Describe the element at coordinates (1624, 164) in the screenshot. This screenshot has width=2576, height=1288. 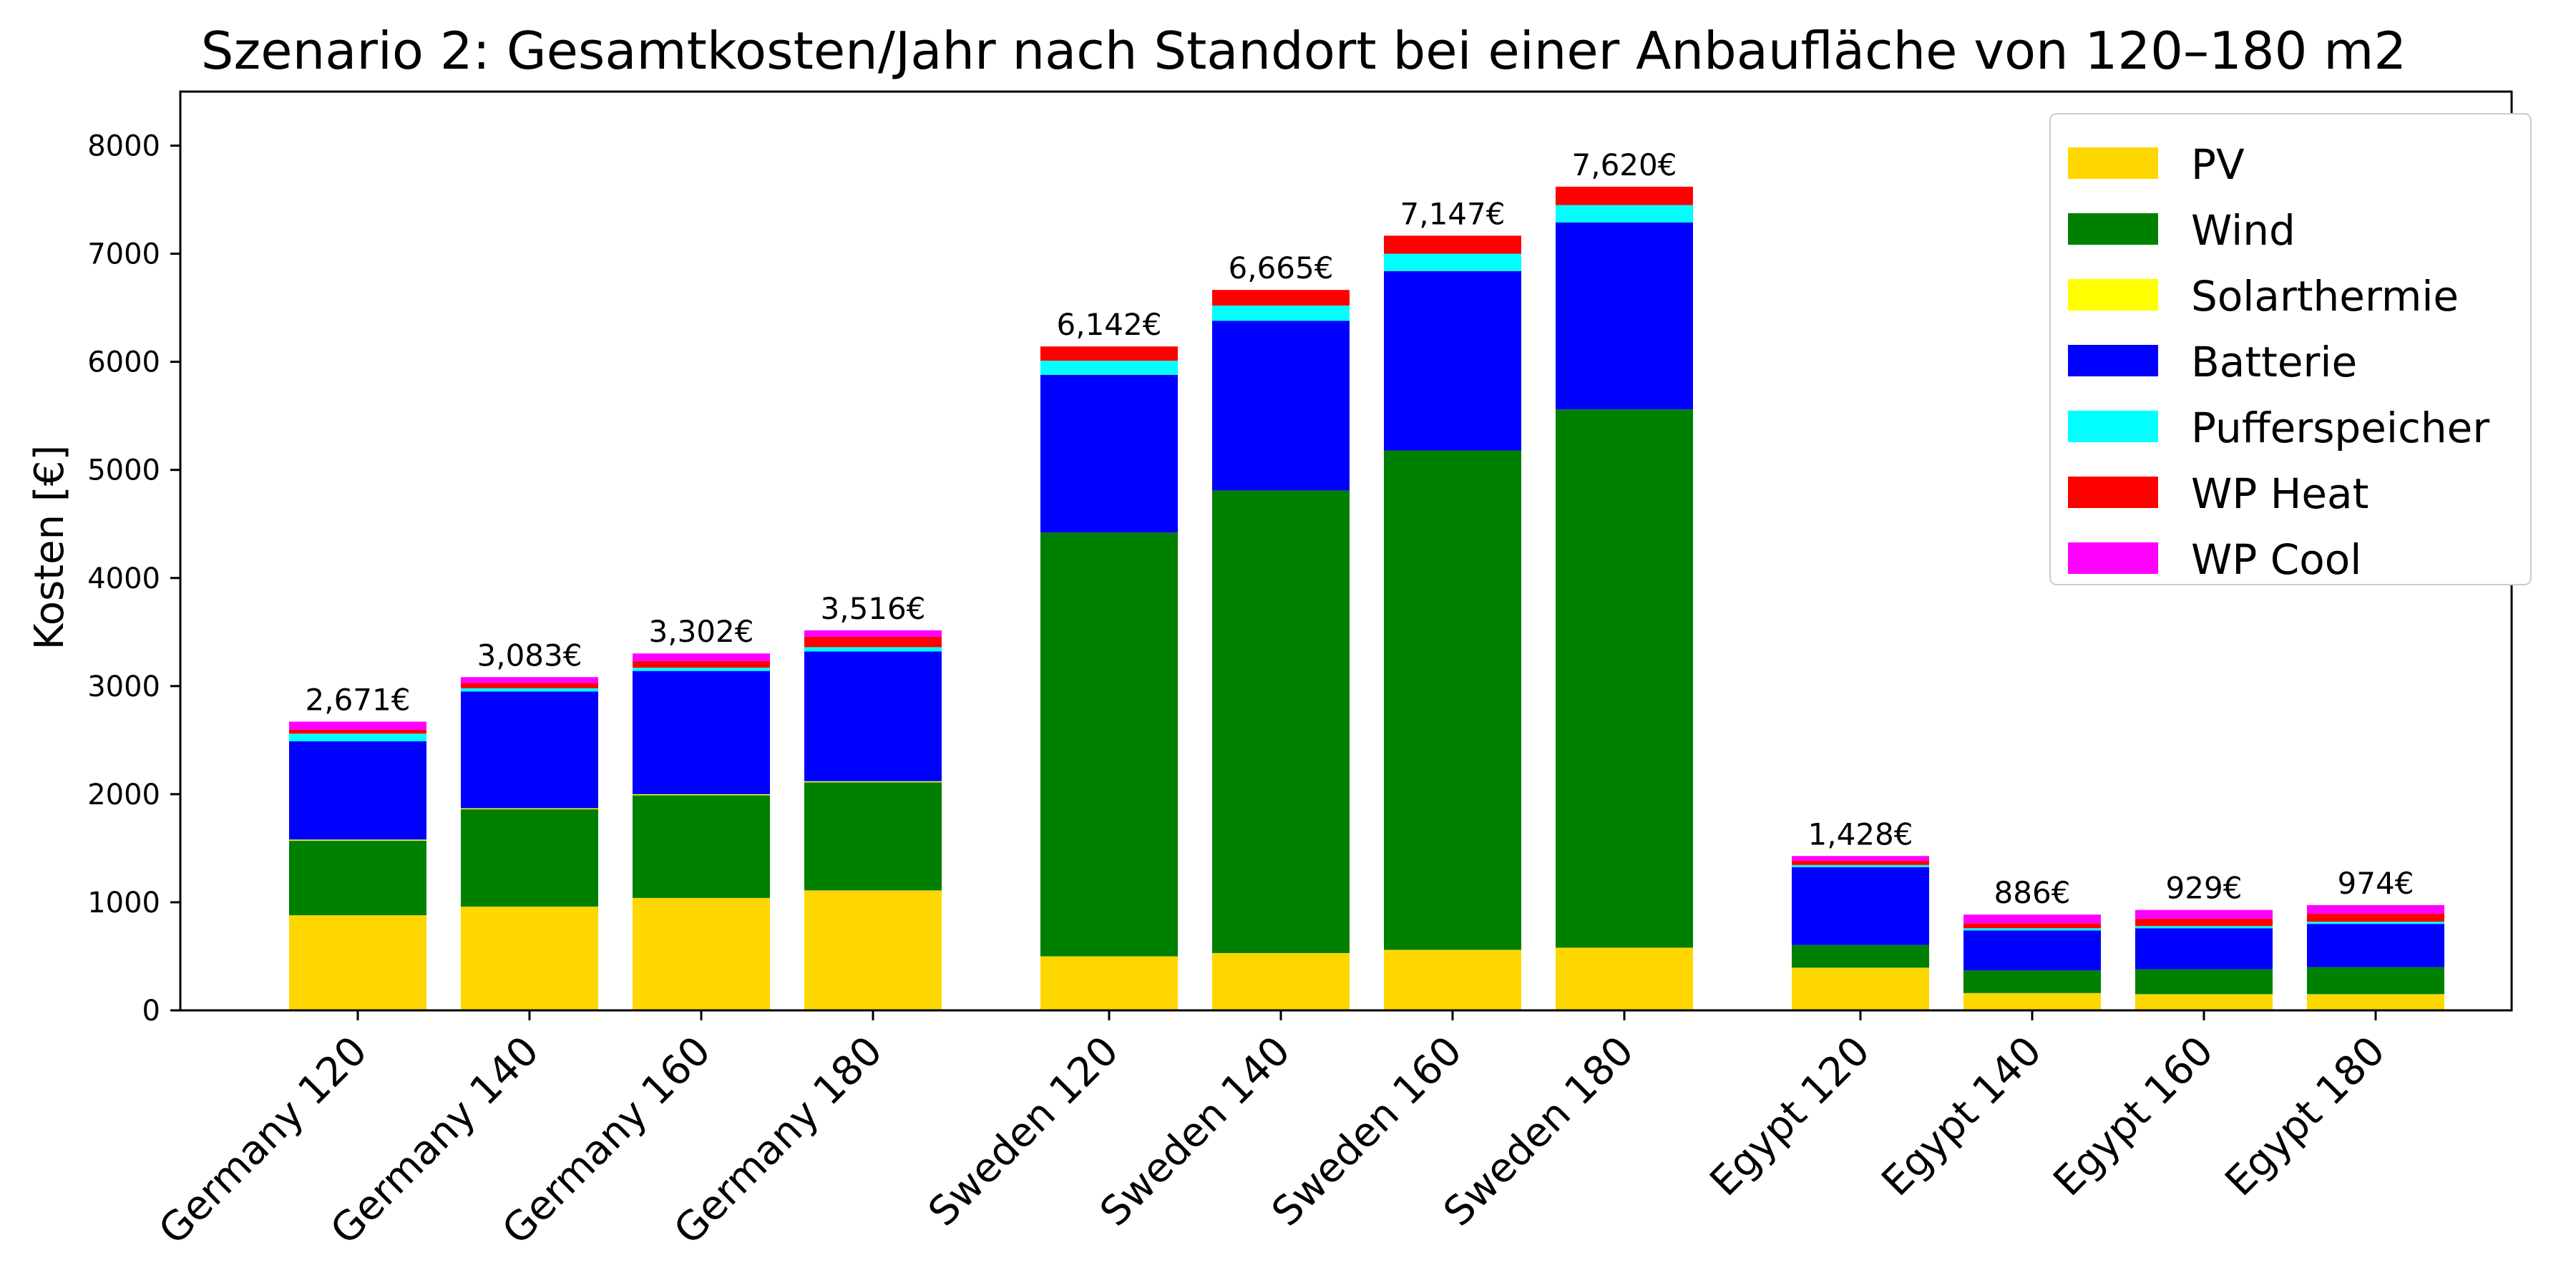
I see `total-label-sweden-180: 7,620€` at that location.